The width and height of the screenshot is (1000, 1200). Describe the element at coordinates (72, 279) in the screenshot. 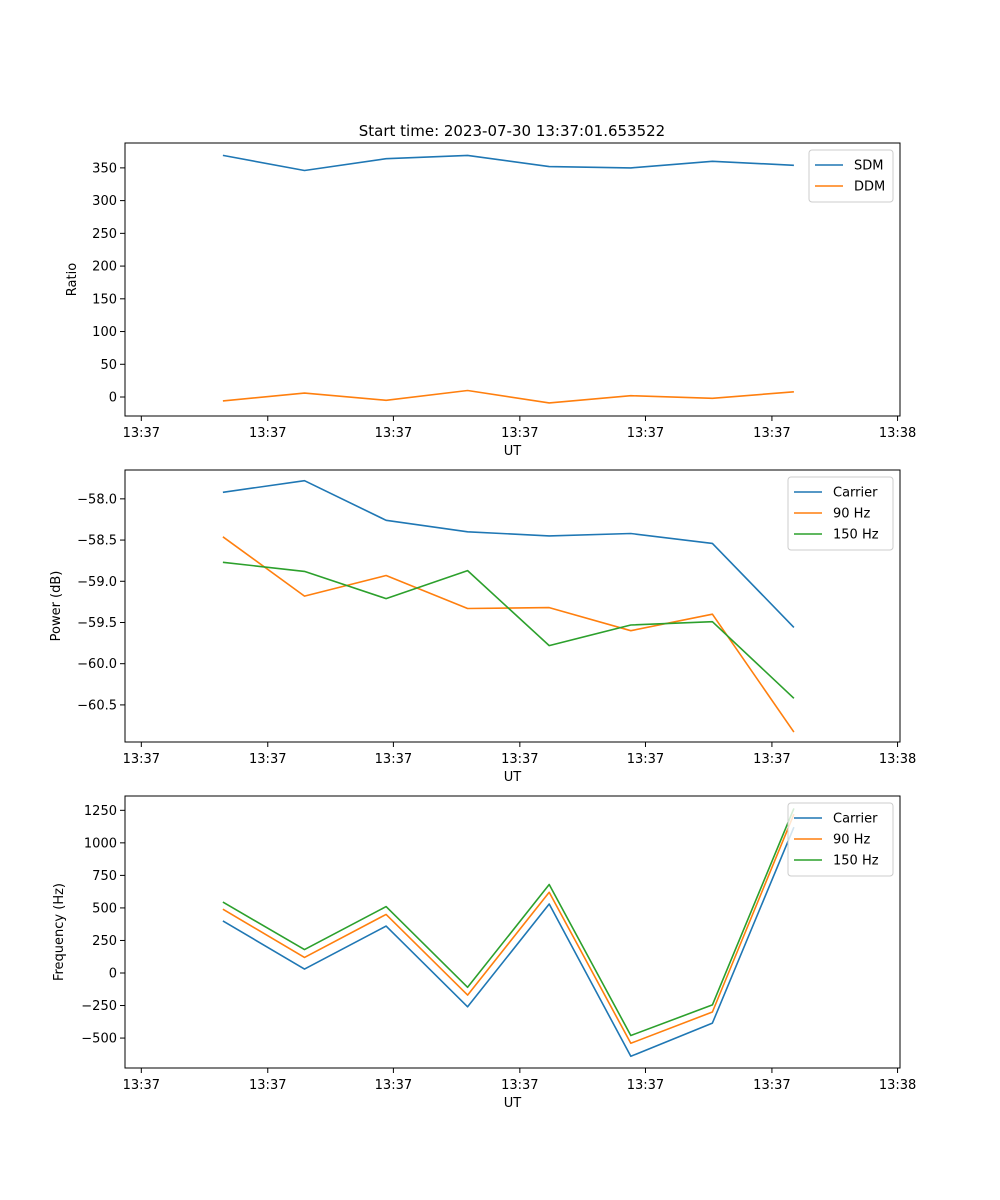

I see `y-axis-label: Ratio` at that location.